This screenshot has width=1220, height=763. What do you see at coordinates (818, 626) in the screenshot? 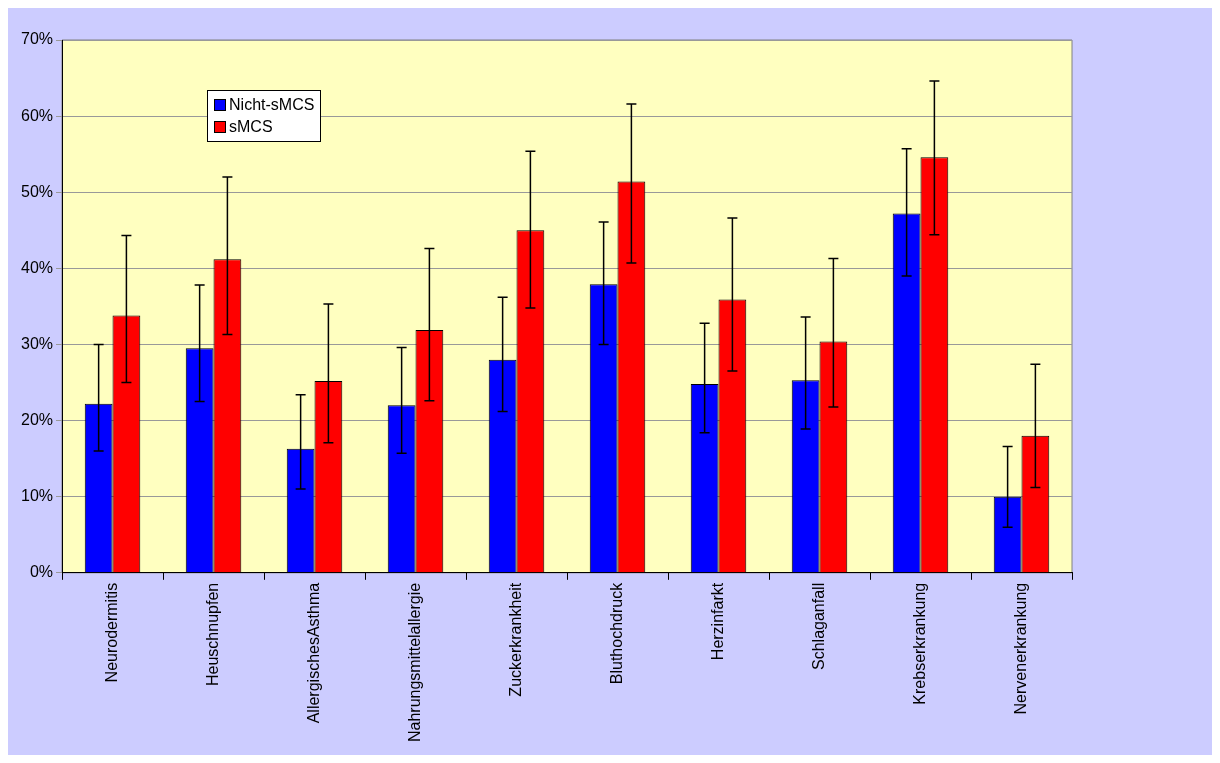
I see `x-tick-label: Schlaganfall` at bounding box center [818, 626].